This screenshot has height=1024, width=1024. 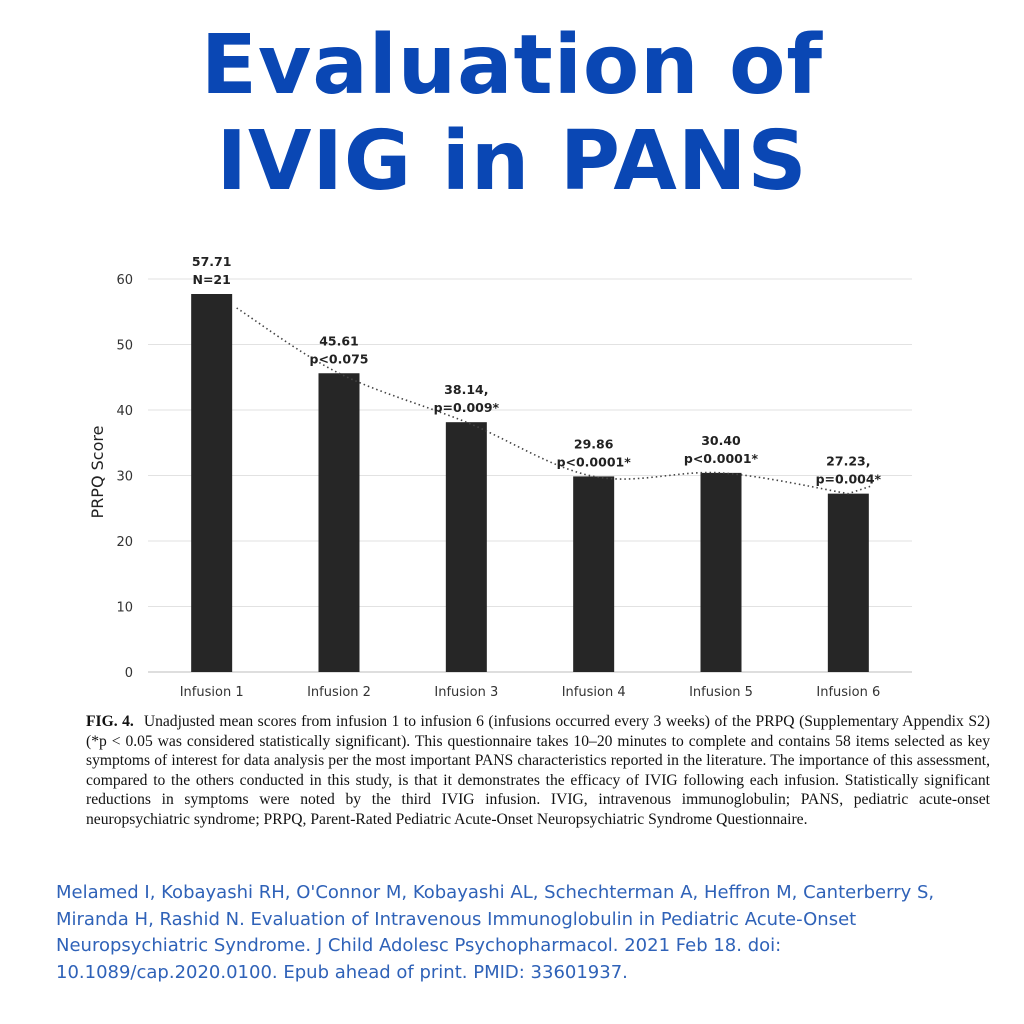 I want to click on y-axis-ticks: 0 10 20 30 40 50 60, so click(x=124, y=477).